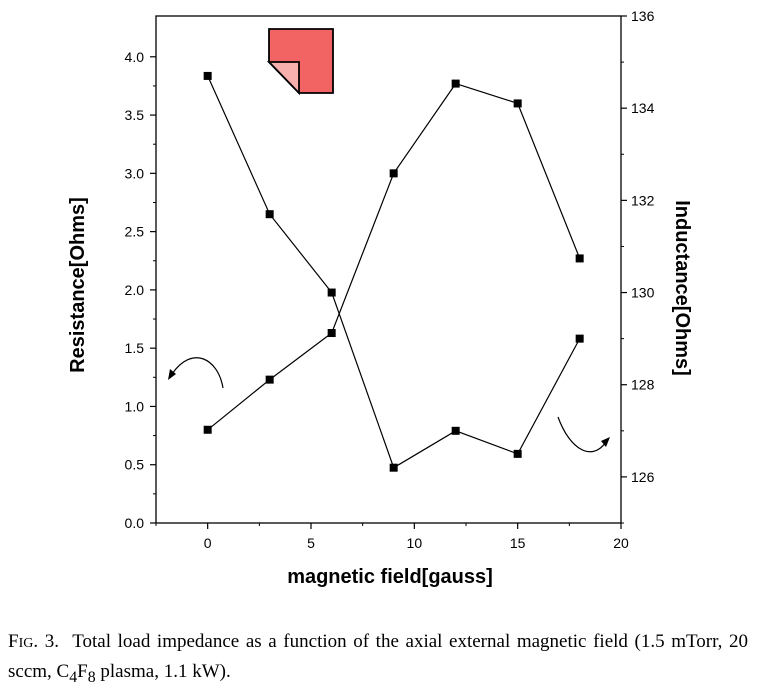 This screenshot has height=700, width=757. Describe the element at coordinates (643, 385) in the screenshot. I see `right-tick-label: 128` at that location.